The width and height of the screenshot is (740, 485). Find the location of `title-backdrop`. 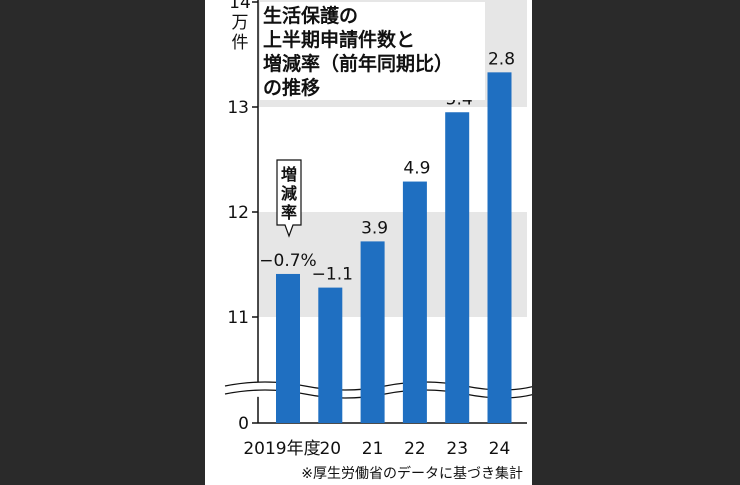

title-backdrop is located at coordinates (372, 51).